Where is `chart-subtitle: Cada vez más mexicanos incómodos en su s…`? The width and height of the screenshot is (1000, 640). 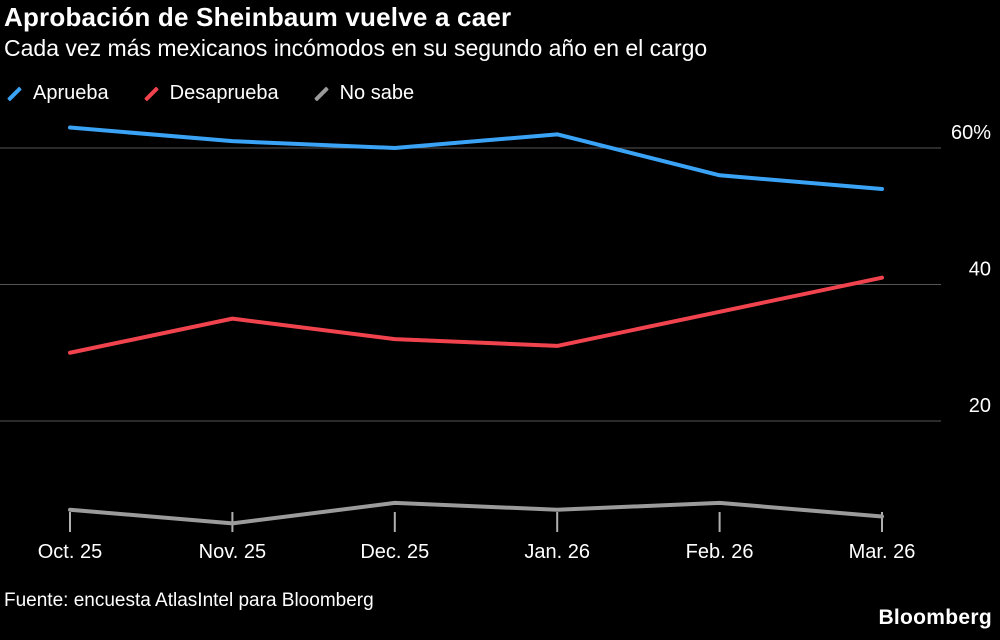
chart-subtitle: Cada vez más mexicanos incómodos en su s… is located at coordinates (356, 48).